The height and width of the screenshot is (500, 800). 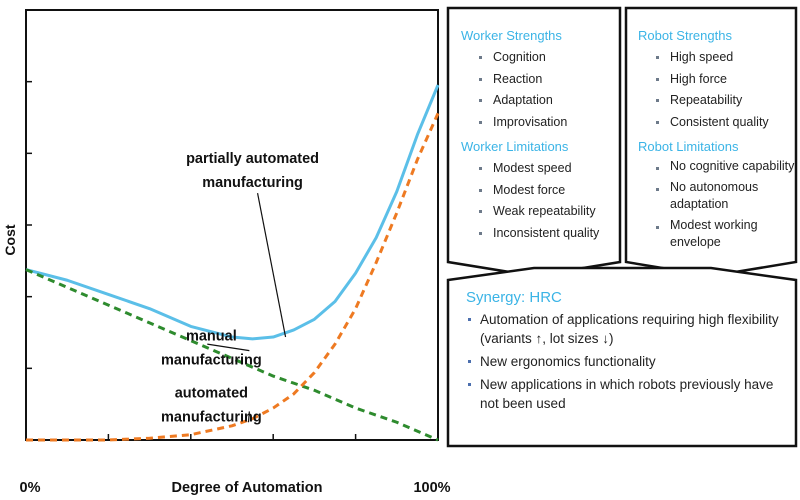 What do you see at coordinates (717, 196) in the screenshot?
I see `list-item: No autonomous adaptation` at bounding box center [717, 196].